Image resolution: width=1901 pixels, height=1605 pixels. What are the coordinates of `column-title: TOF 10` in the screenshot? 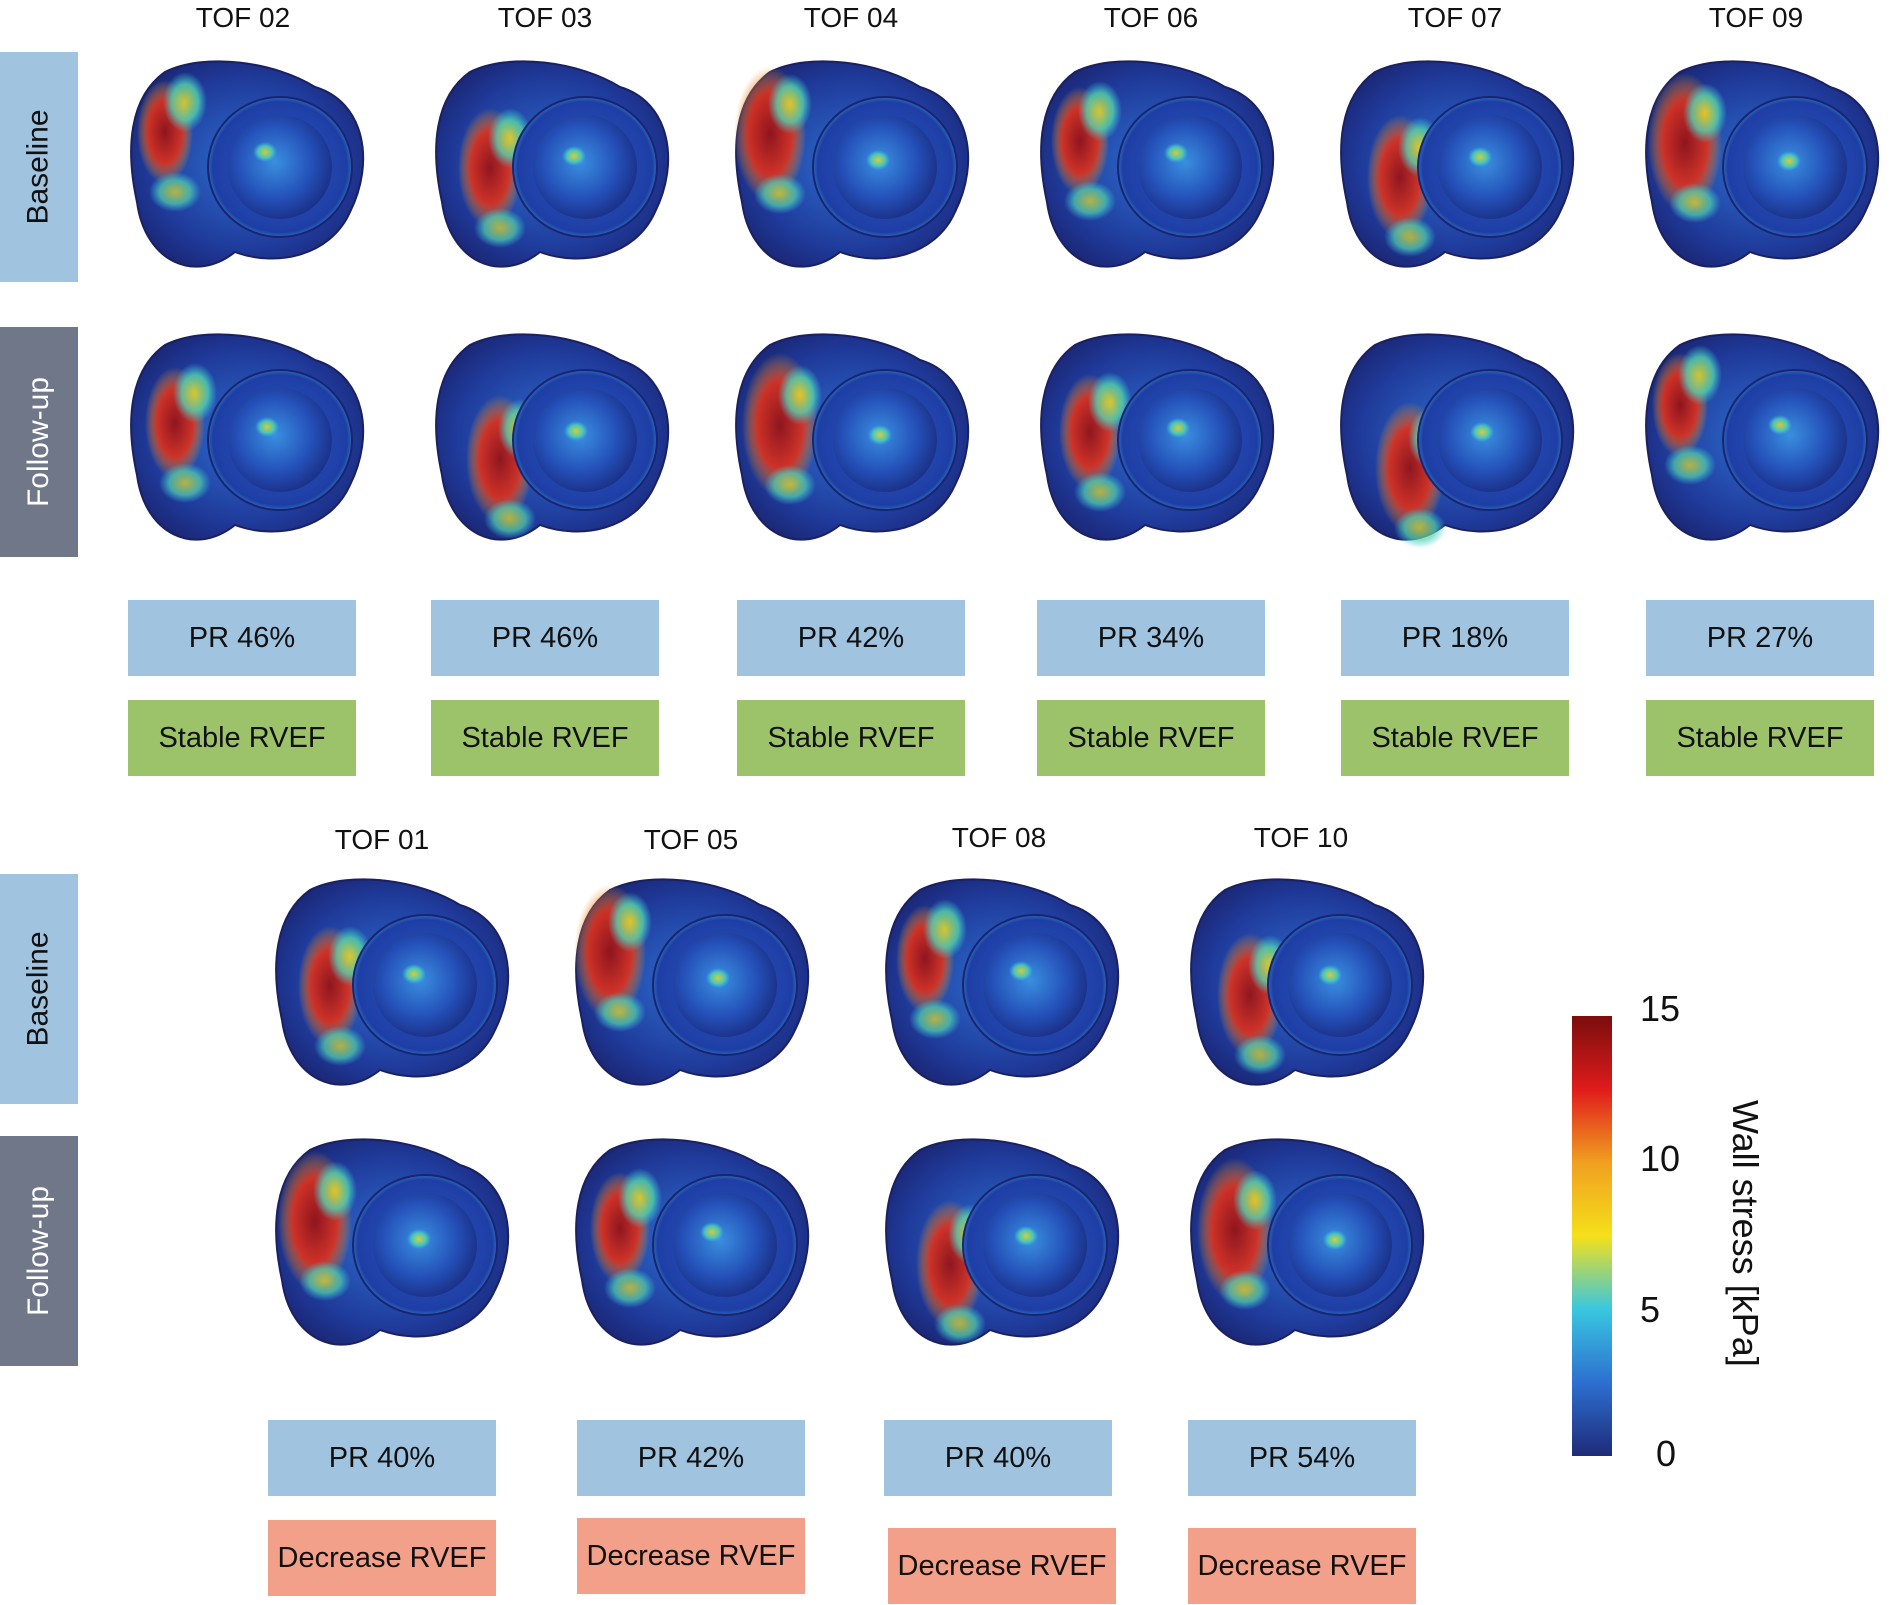 It's located at (1301, 837).